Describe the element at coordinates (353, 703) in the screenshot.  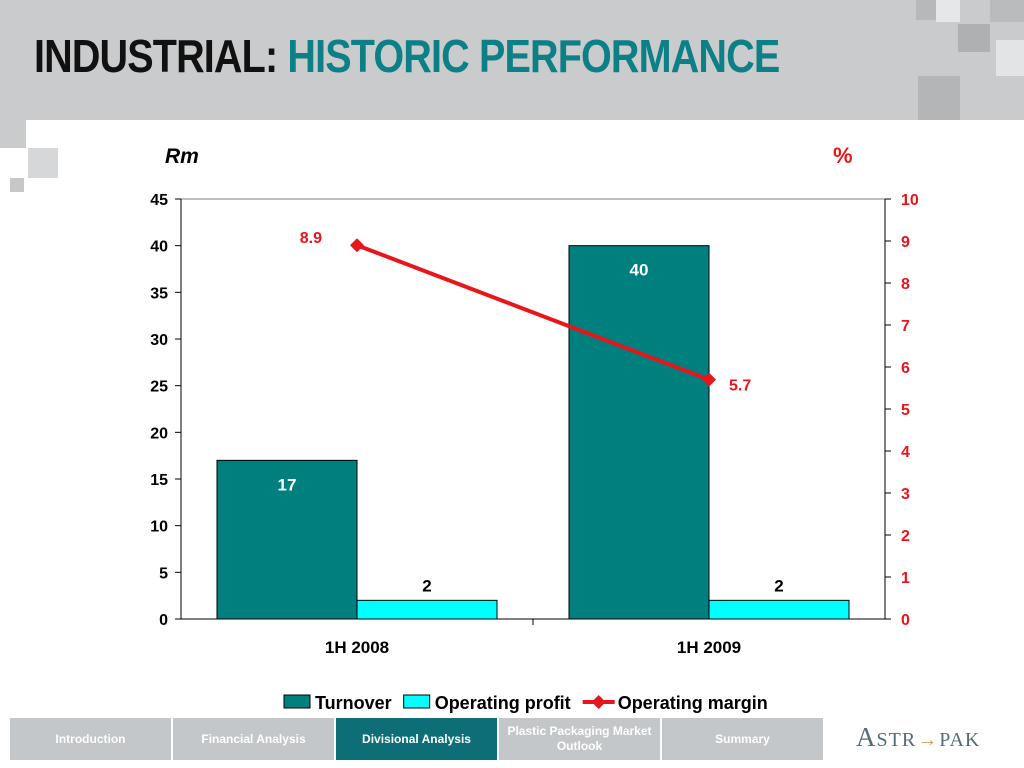
I see `legend-entry: Turnover` at that location.